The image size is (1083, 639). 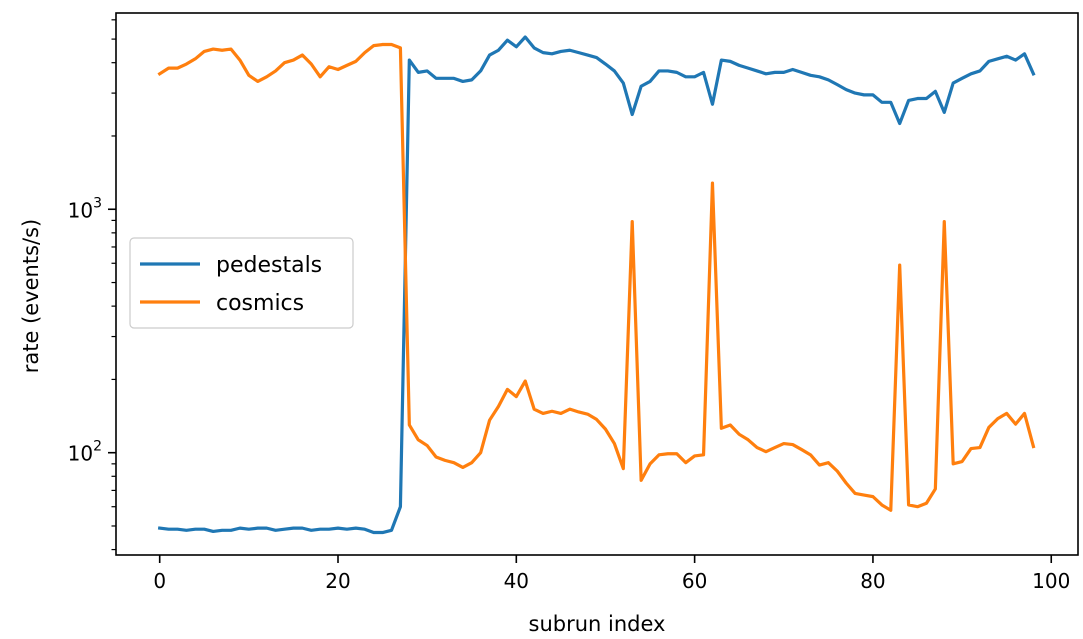 I want to click on x-tick-label: 60, so click(x=694, y=581).